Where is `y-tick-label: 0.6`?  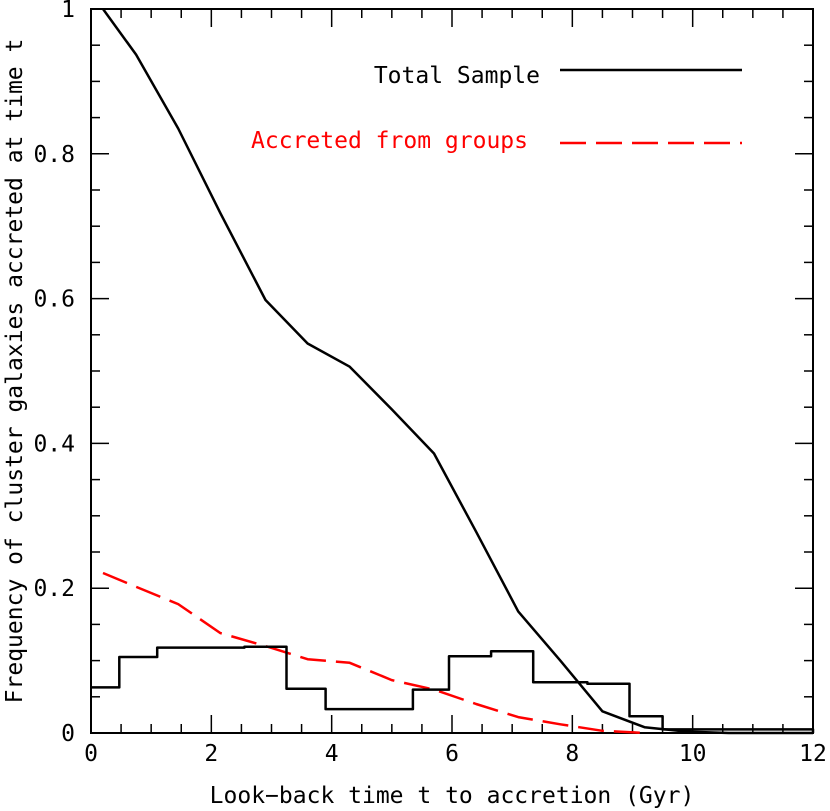
y-tick-label: 0.6 is located at coordinates (54, 300).